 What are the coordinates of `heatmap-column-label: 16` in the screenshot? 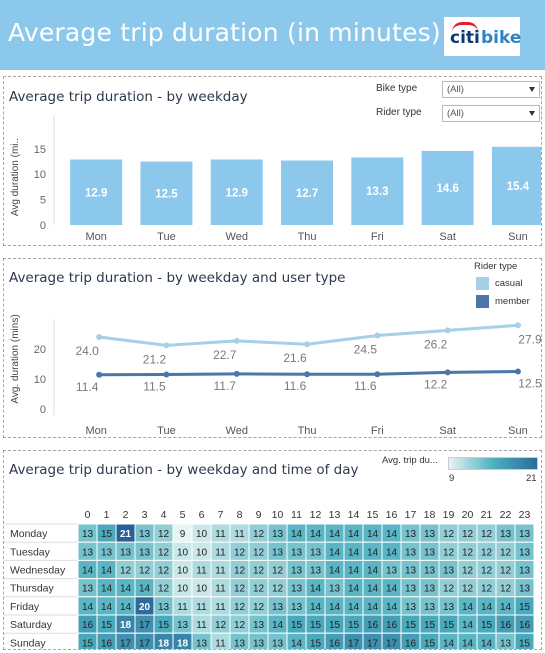 It's located at (392, 515).